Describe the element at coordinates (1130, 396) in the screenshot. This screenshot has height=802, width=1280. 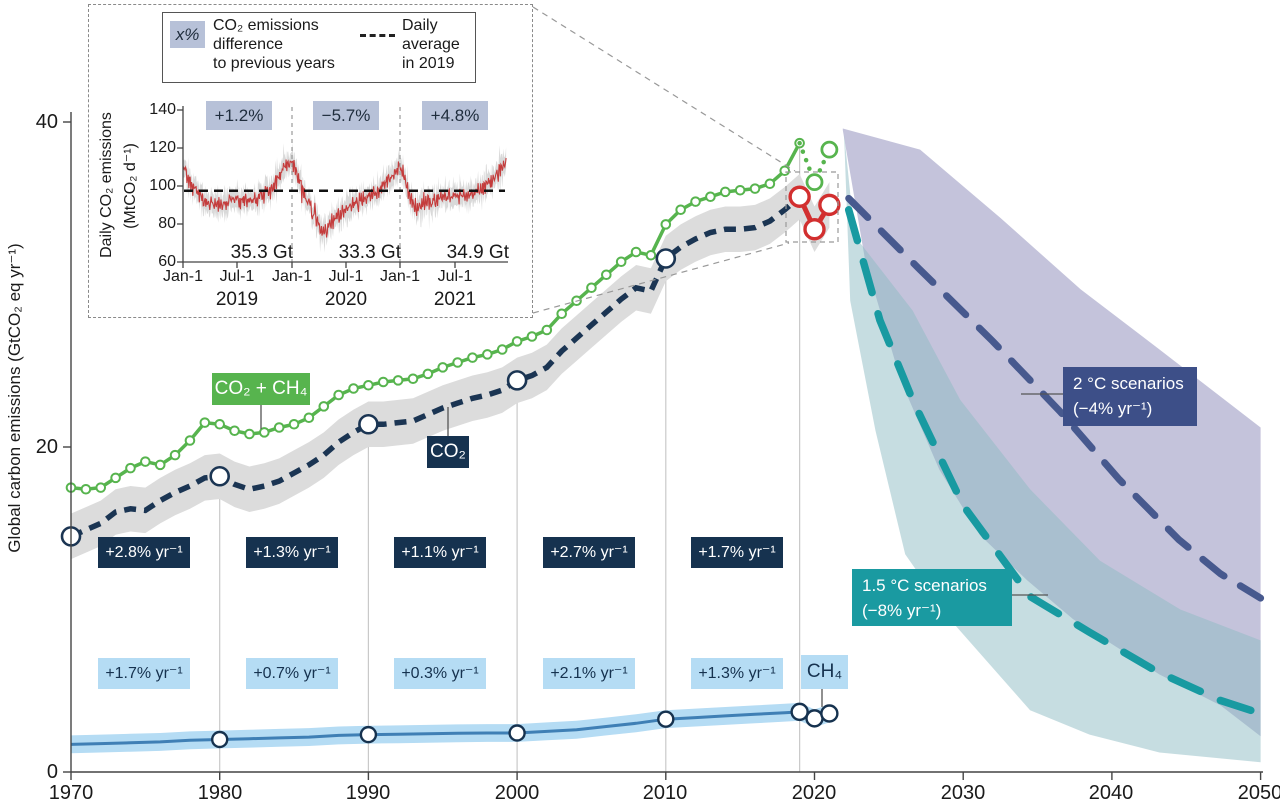
I see `scenario-2c-label: 2 °C scenarios (−4% yr⁻¹)` at that location.